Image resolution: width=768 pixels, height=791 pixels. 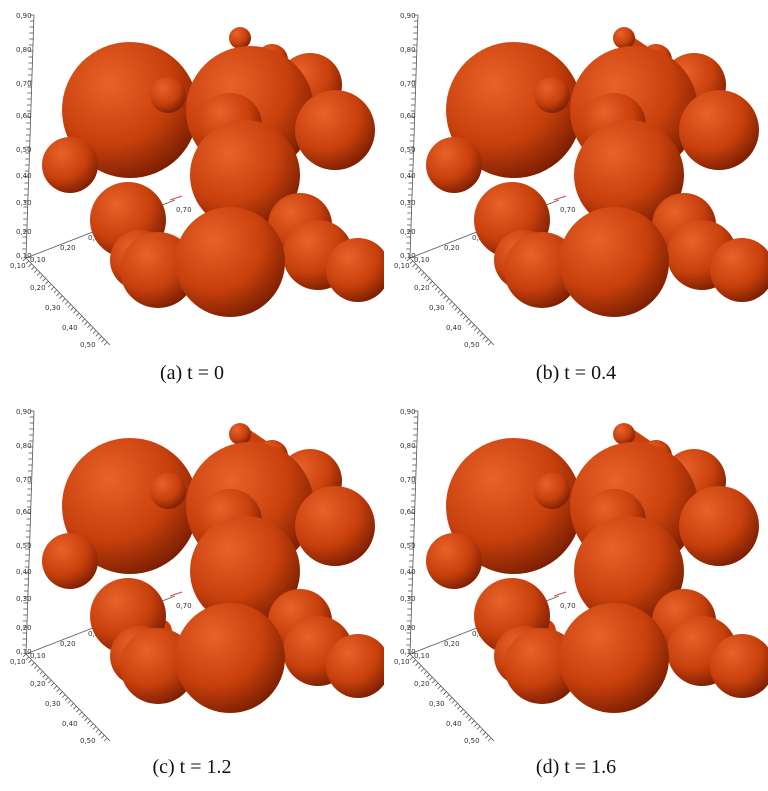 I want to click on depth-tick-label: 0,20, so click(x=422, y=288).